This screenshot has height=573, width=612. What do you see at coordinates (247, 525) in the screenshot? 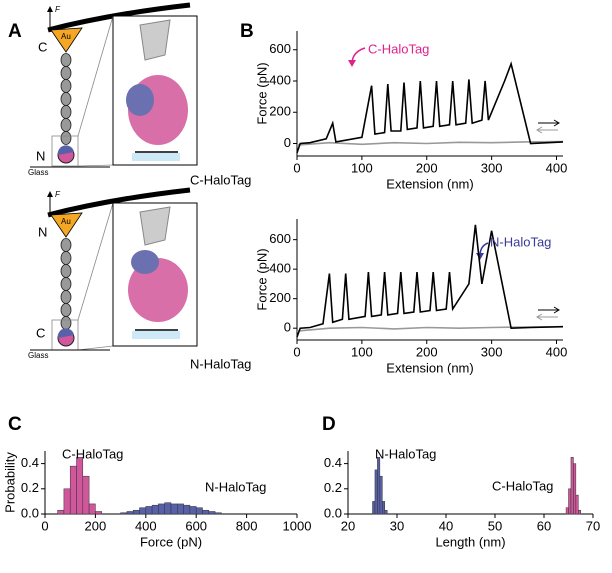
I see `x-tick-label: 800` at bounding box center [247, 525].